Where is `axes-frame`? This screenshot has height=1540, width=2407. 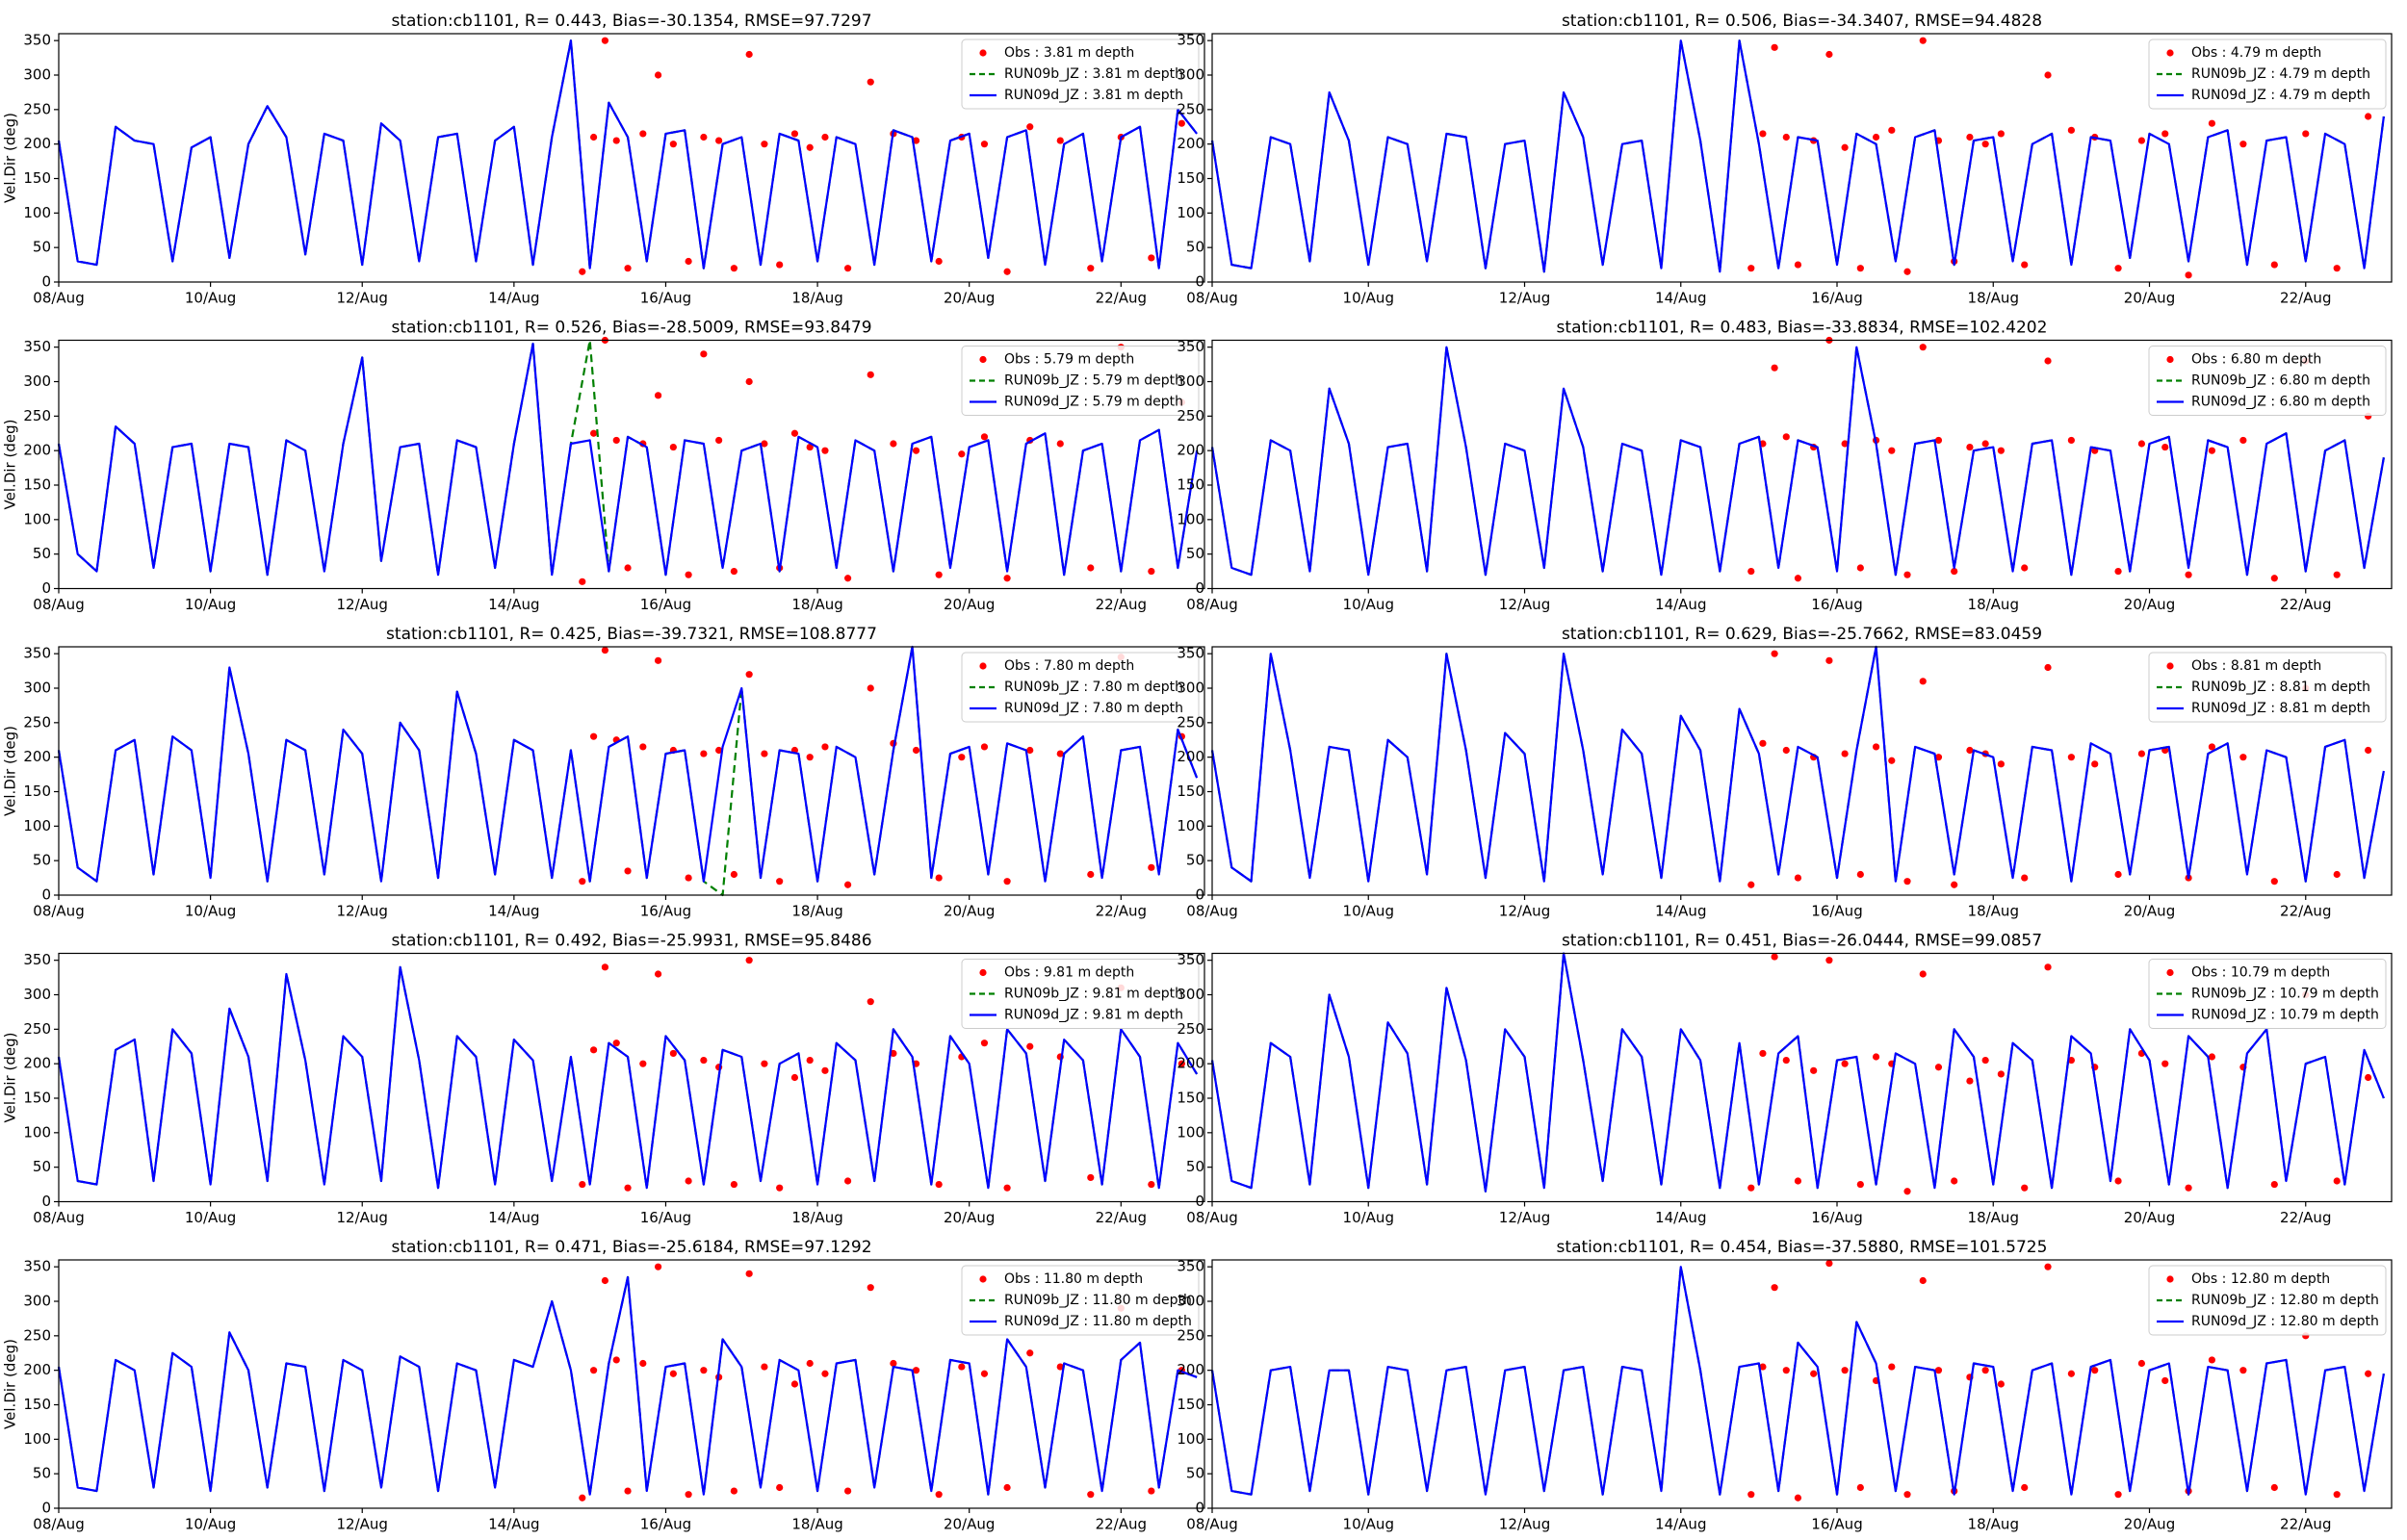
axes-frame is located at coordinates (631, 1384).